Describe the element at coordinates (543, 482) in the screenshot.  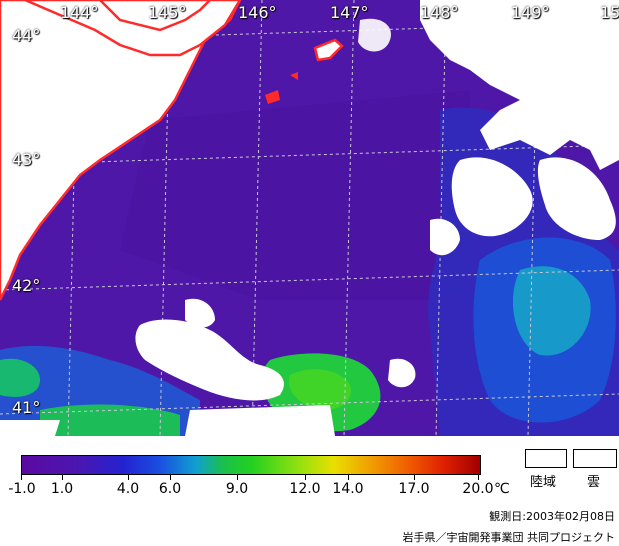
I see `land-key-label: 陸域` at that location.